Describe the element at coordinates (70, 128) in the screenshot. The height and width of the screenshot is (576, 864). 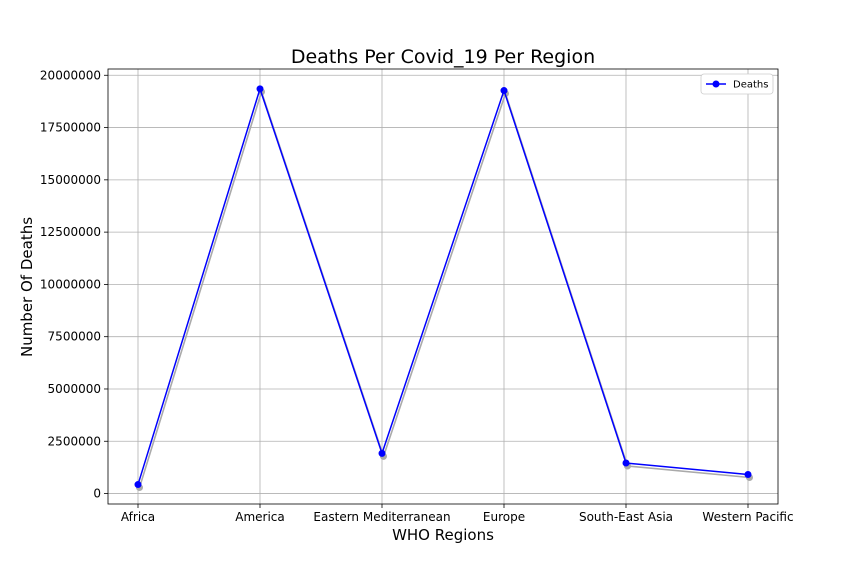
I see `y-tick-label: 17500000` at that location.